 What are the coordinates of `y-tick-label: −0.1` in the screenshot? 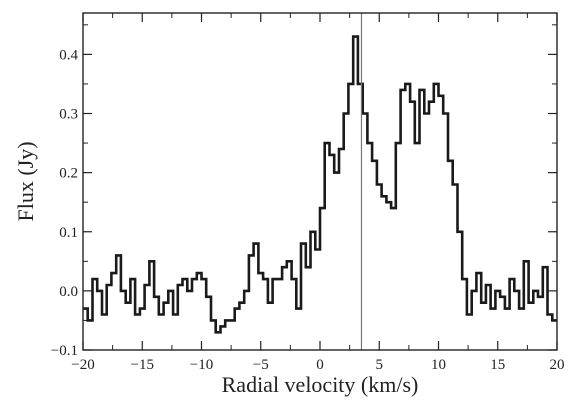 It's located at (64, 351).